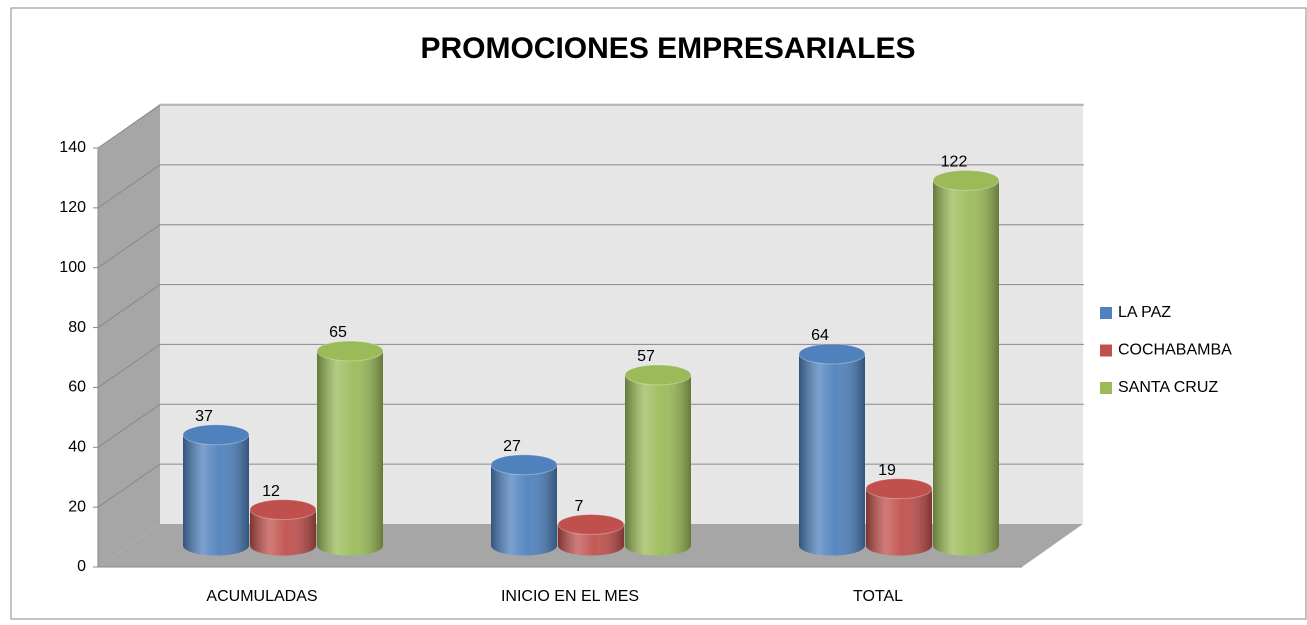 The width and height of the screenshot is (1307, 625). What do you see at coordinates (81, 566) in the screenshot?
I see `y-tick-label: 0` at bounding box center [81, 566].